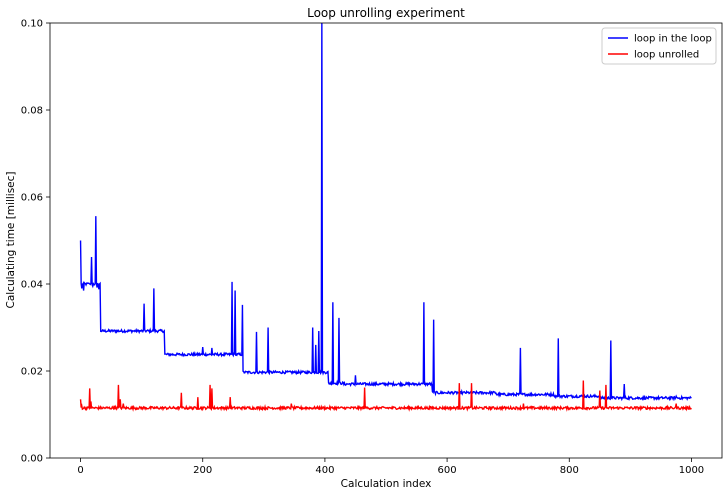 This screenshot has height=496, width=727. Describe the element at coordinates (673, 39) in the screenshot. I see `legend-label: loop in the loop` at that location.